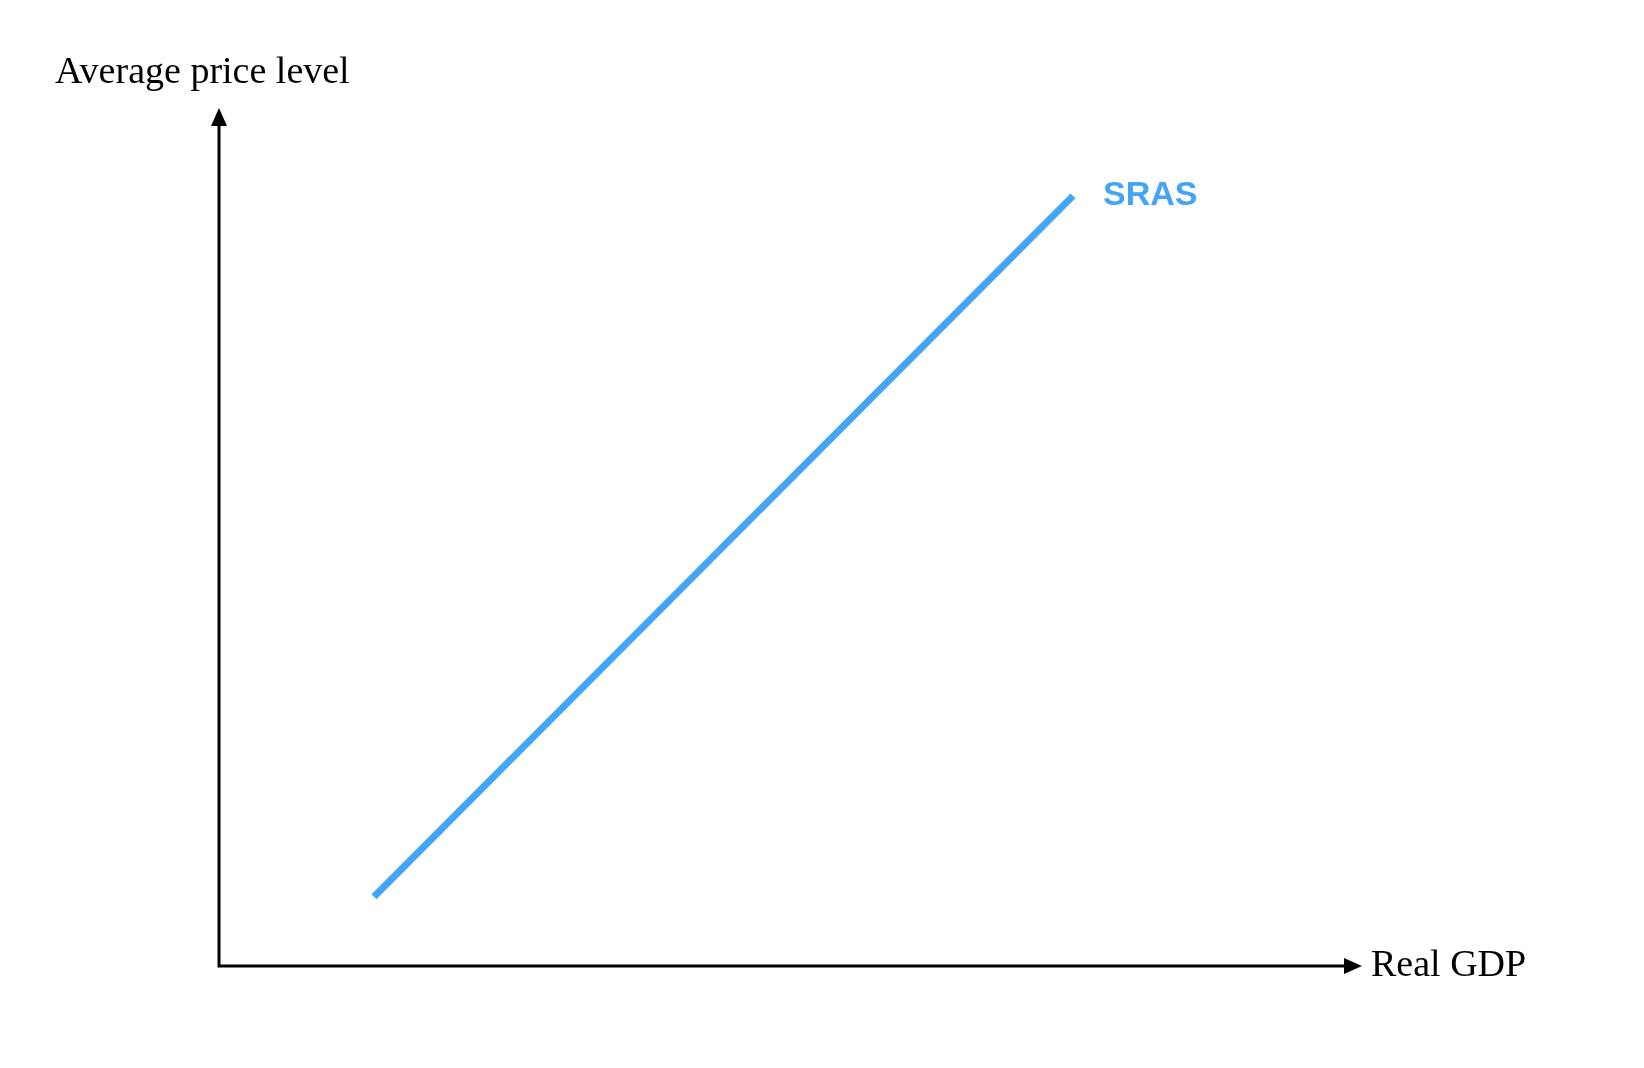  What do you see at coordinates (1449, 962) in the screenshot?
I see `x-axis-title: Real GDP` at bounding box center [1449, 962].